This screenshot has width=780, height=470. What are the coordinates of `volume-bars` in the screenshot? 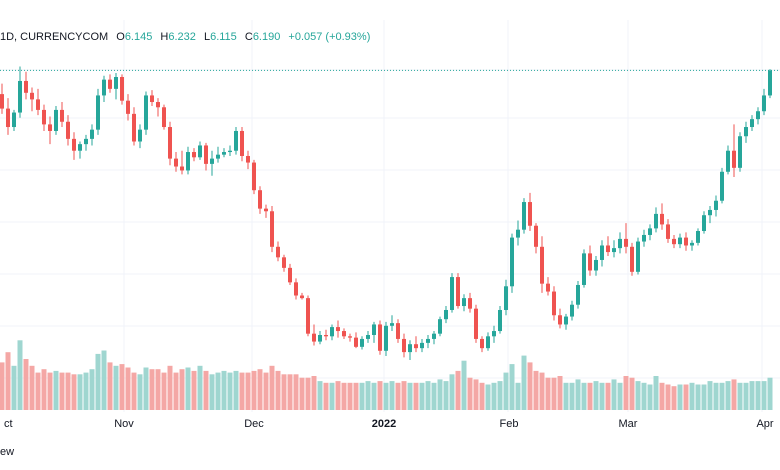 It's located at (386, 375).